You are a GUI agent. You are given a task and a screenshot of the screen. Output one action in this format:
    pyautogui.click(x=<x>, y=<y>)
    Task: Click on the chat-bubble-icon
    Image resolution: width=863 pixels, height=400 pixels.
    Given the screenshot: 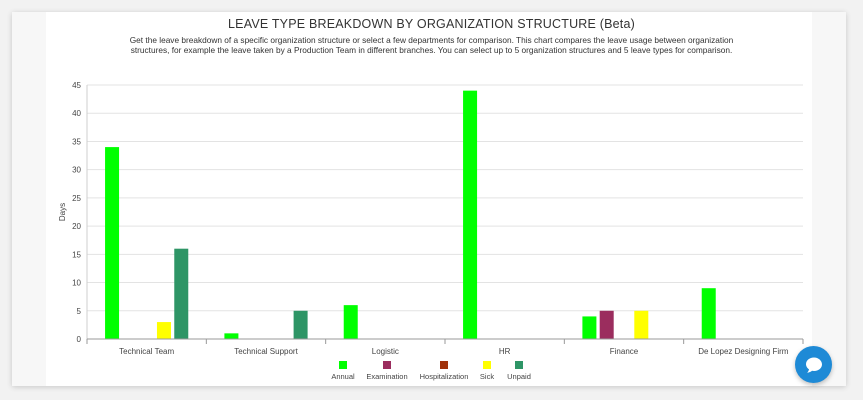 What is the action you would take?
    pyautogui.click(x=813, y=365)
    